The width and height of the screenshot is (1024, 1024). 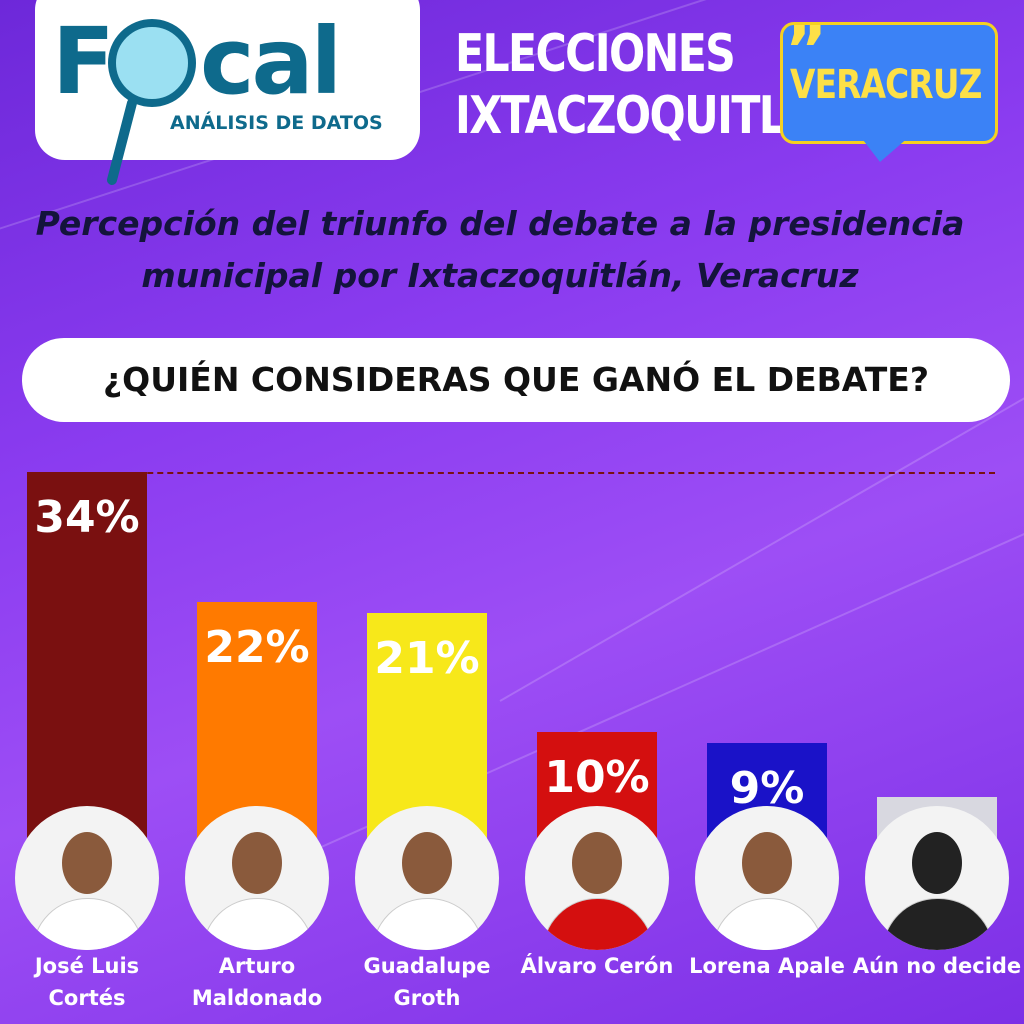 I want to click on category-label: Guadalupe Groth, so click(x=427, y=982).